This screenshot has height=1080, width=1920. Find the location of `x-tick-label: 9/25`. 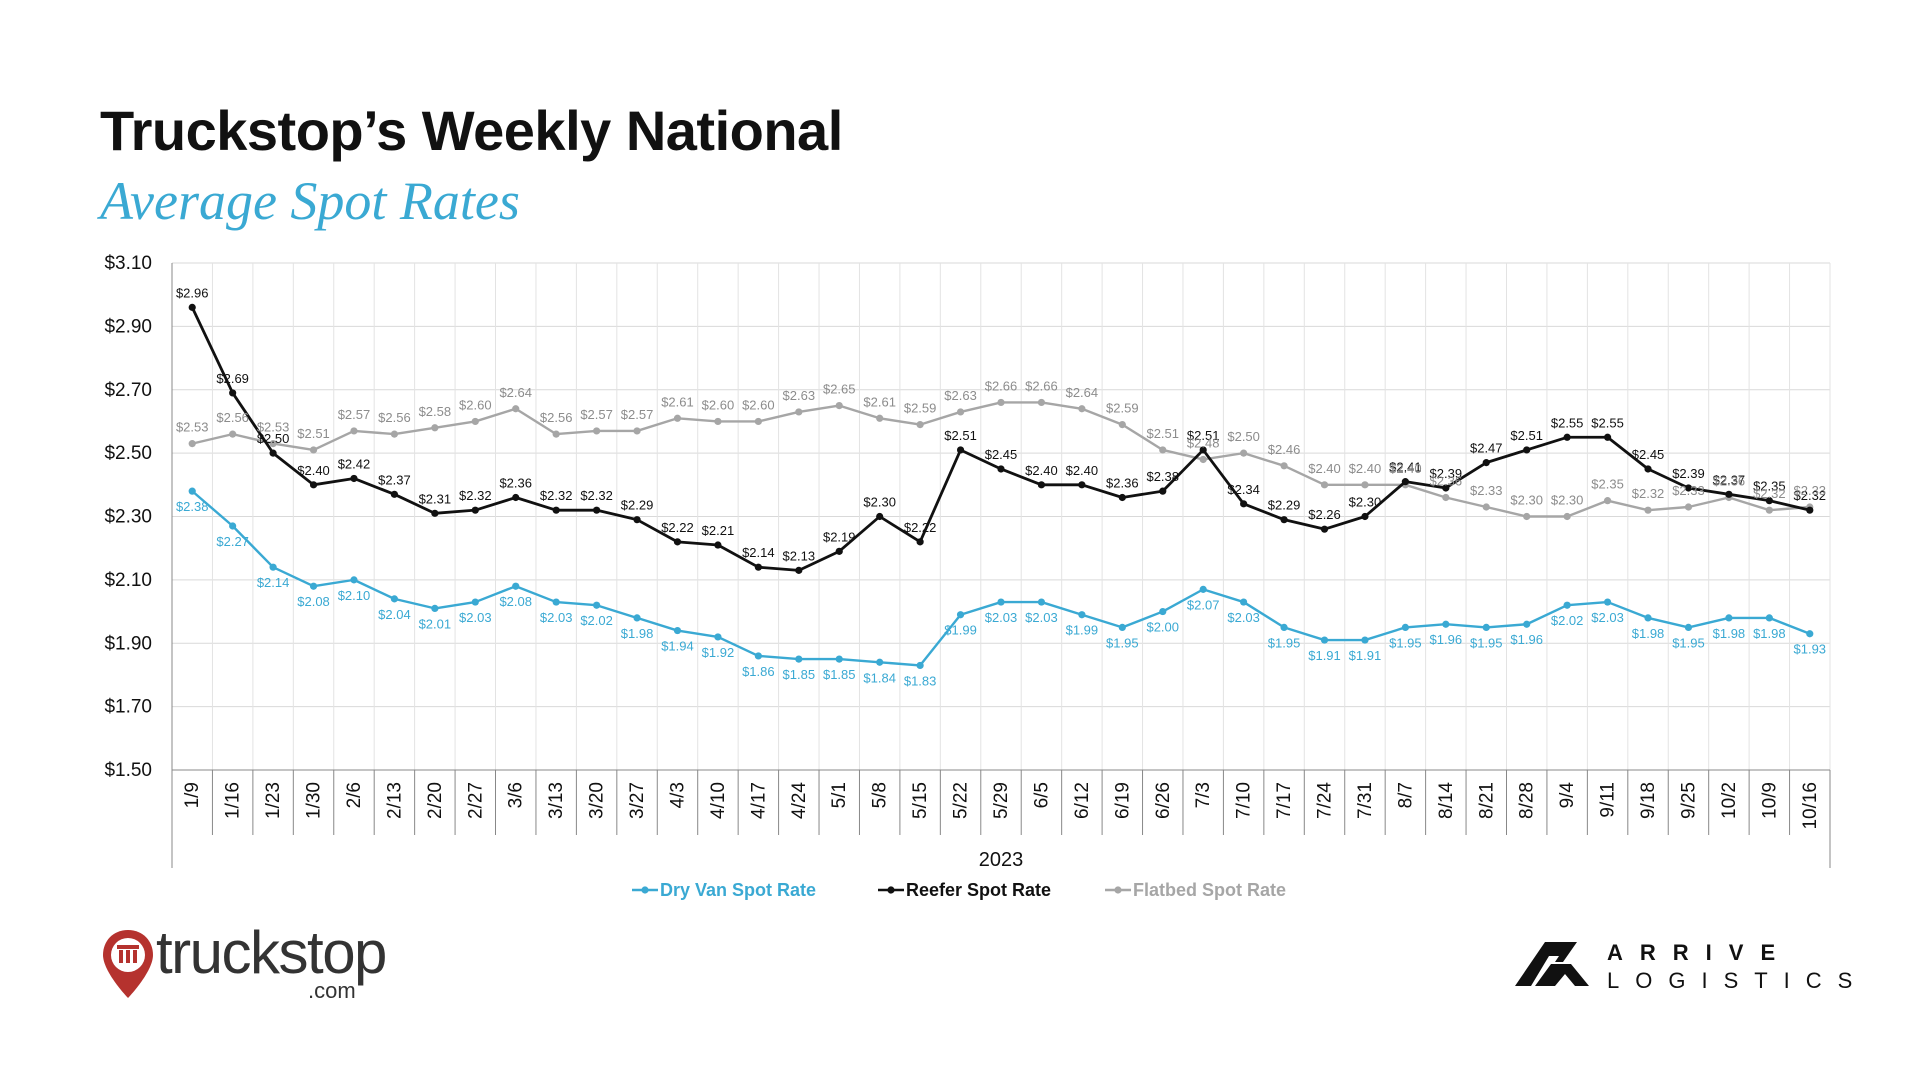

x-tick-label: 9/25 is located at coordinates (1688, 800).